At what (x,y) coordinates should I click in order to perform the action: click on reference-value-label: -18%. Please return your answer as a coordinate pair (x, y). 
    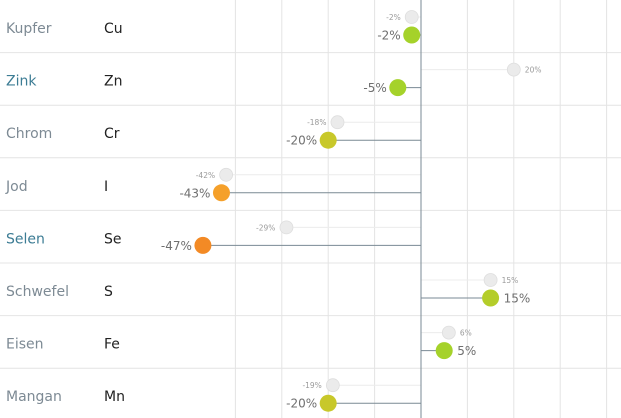
    Looking at the image, I should click on (316, 122).